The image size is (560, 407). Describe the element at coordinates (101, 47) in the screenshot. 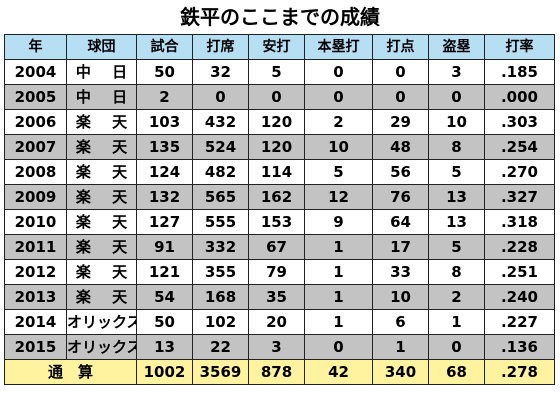

I see `header-team: 球団` at that location.